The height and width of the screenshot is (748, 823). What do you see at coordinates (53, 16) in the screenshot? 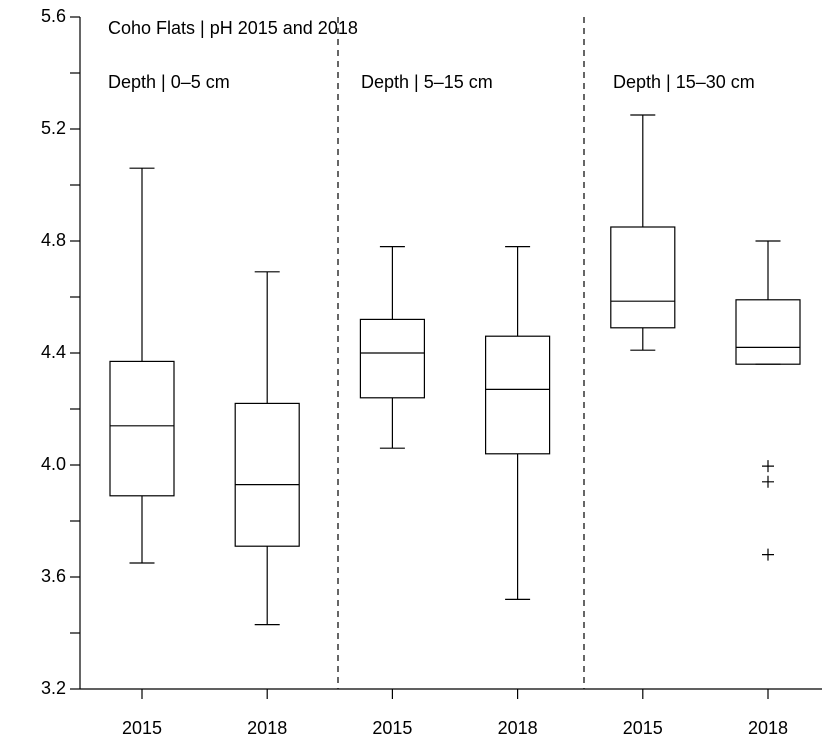
I see `y-tick-label: 5.6` at bounding box center [53, 16].